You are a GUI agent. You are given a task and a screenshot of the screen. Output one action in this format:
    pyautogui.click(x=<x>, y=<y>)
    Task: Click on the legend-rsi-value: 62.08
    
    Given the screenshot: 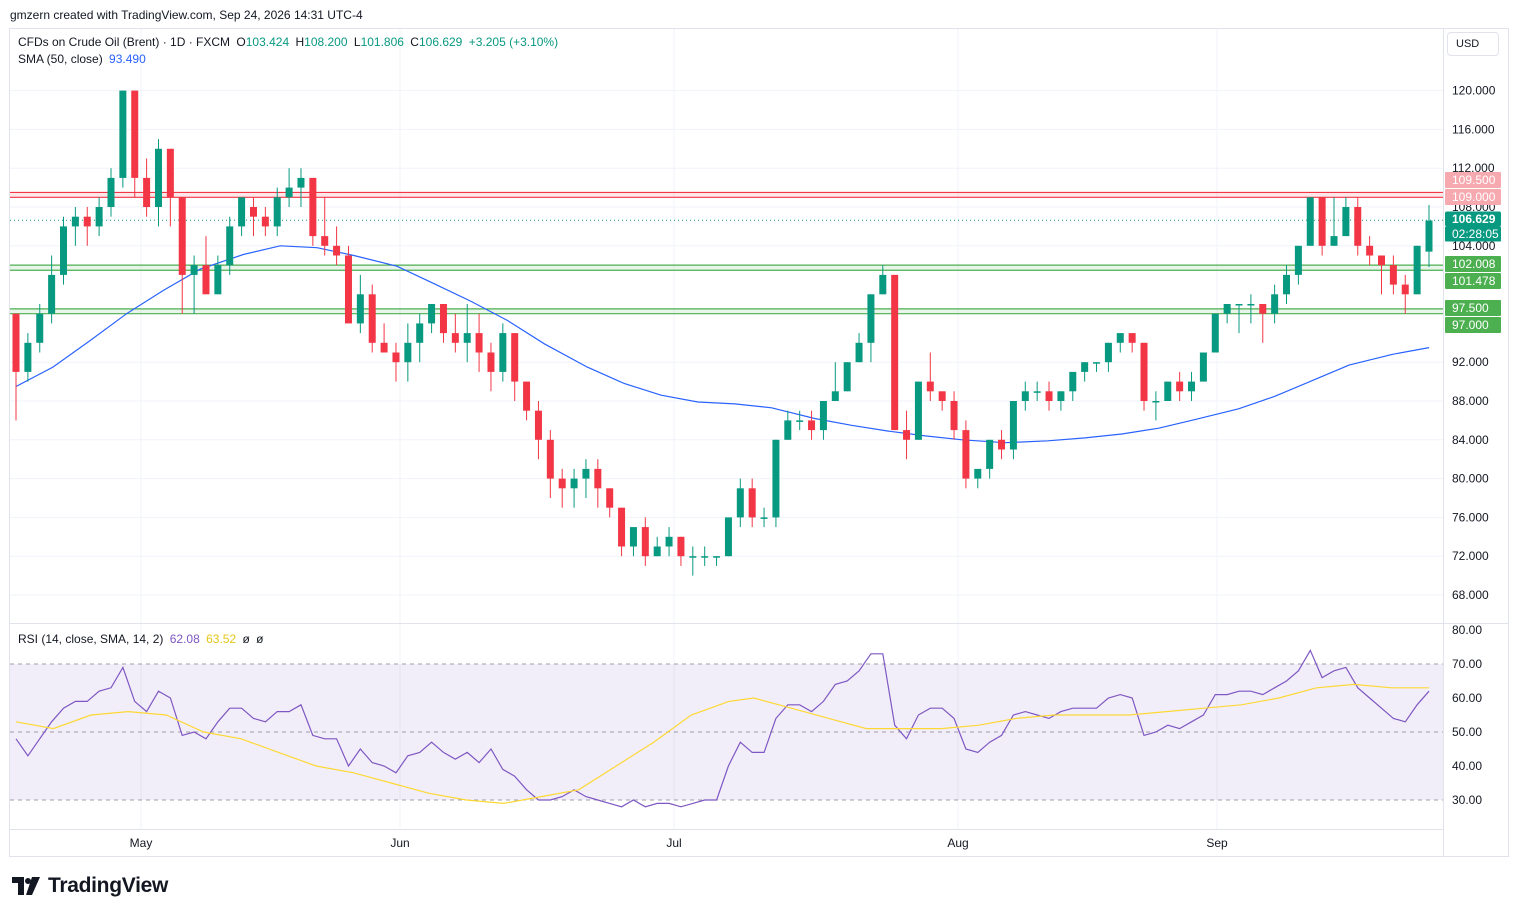 What is the action you would take?
    pyautogui.click(x=184, y=639)
    